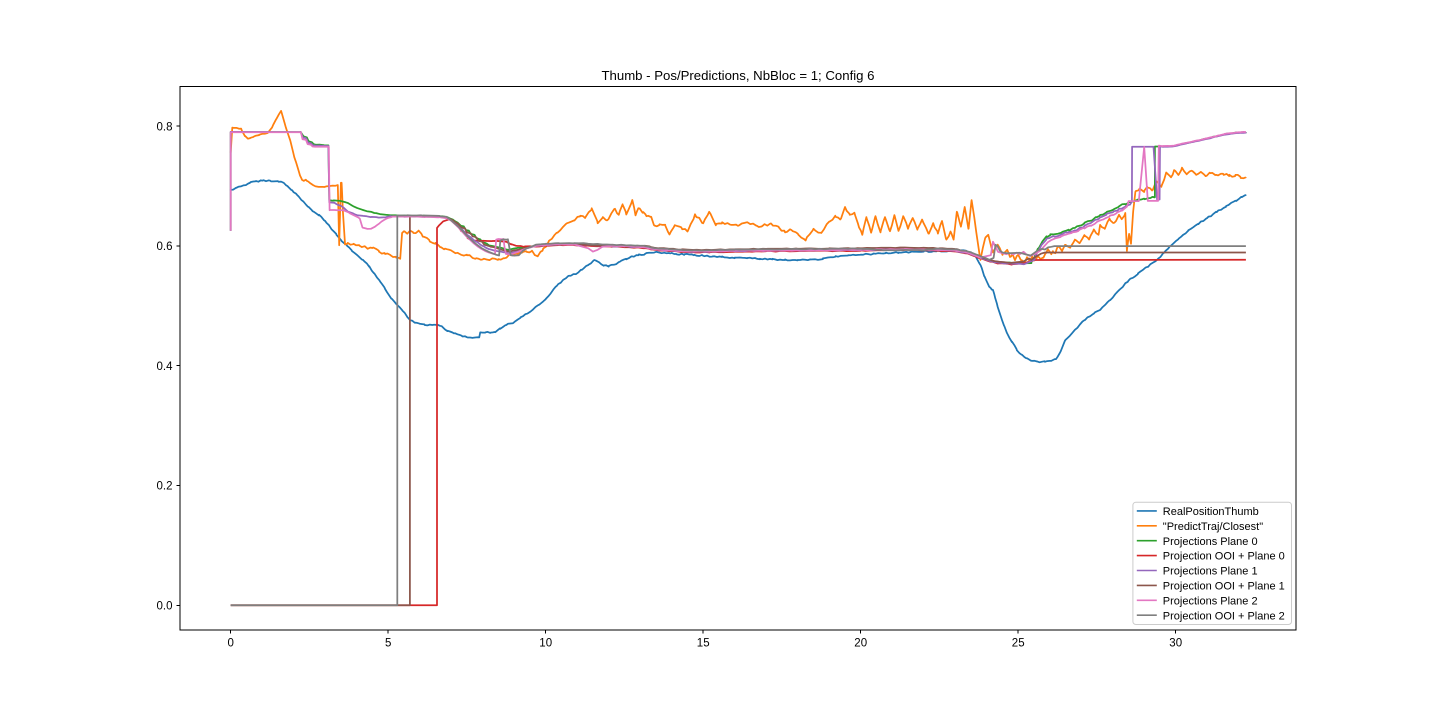 This screenshot has width=1440, height=720. Describe the element at coordinates (165, 247) in the screenshot. I see `svg-text: 0.6` at that location.